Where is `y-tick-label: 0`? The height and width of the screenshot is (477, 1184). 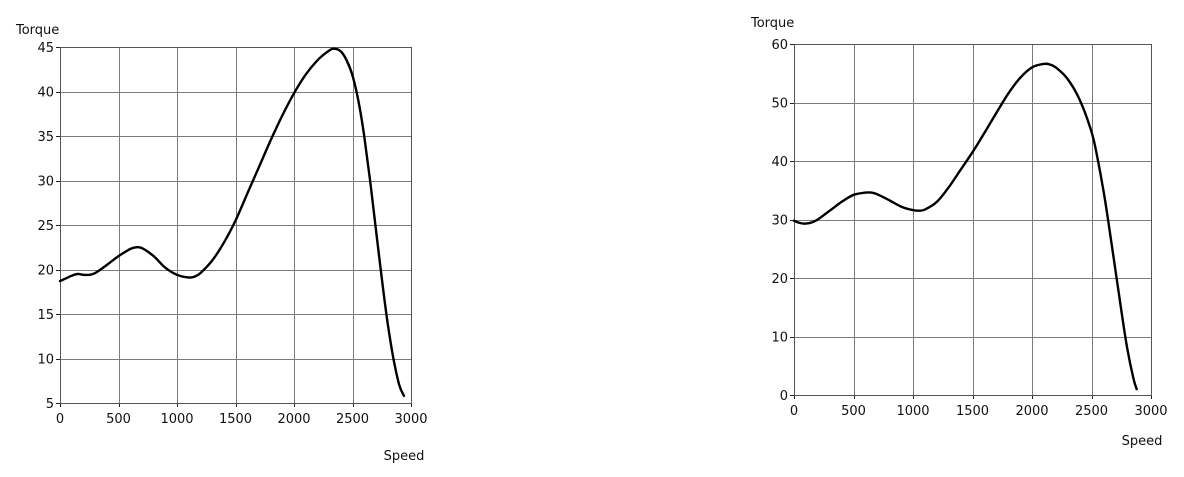
y-tick-label: 0 is located at coordinates (784, 396).